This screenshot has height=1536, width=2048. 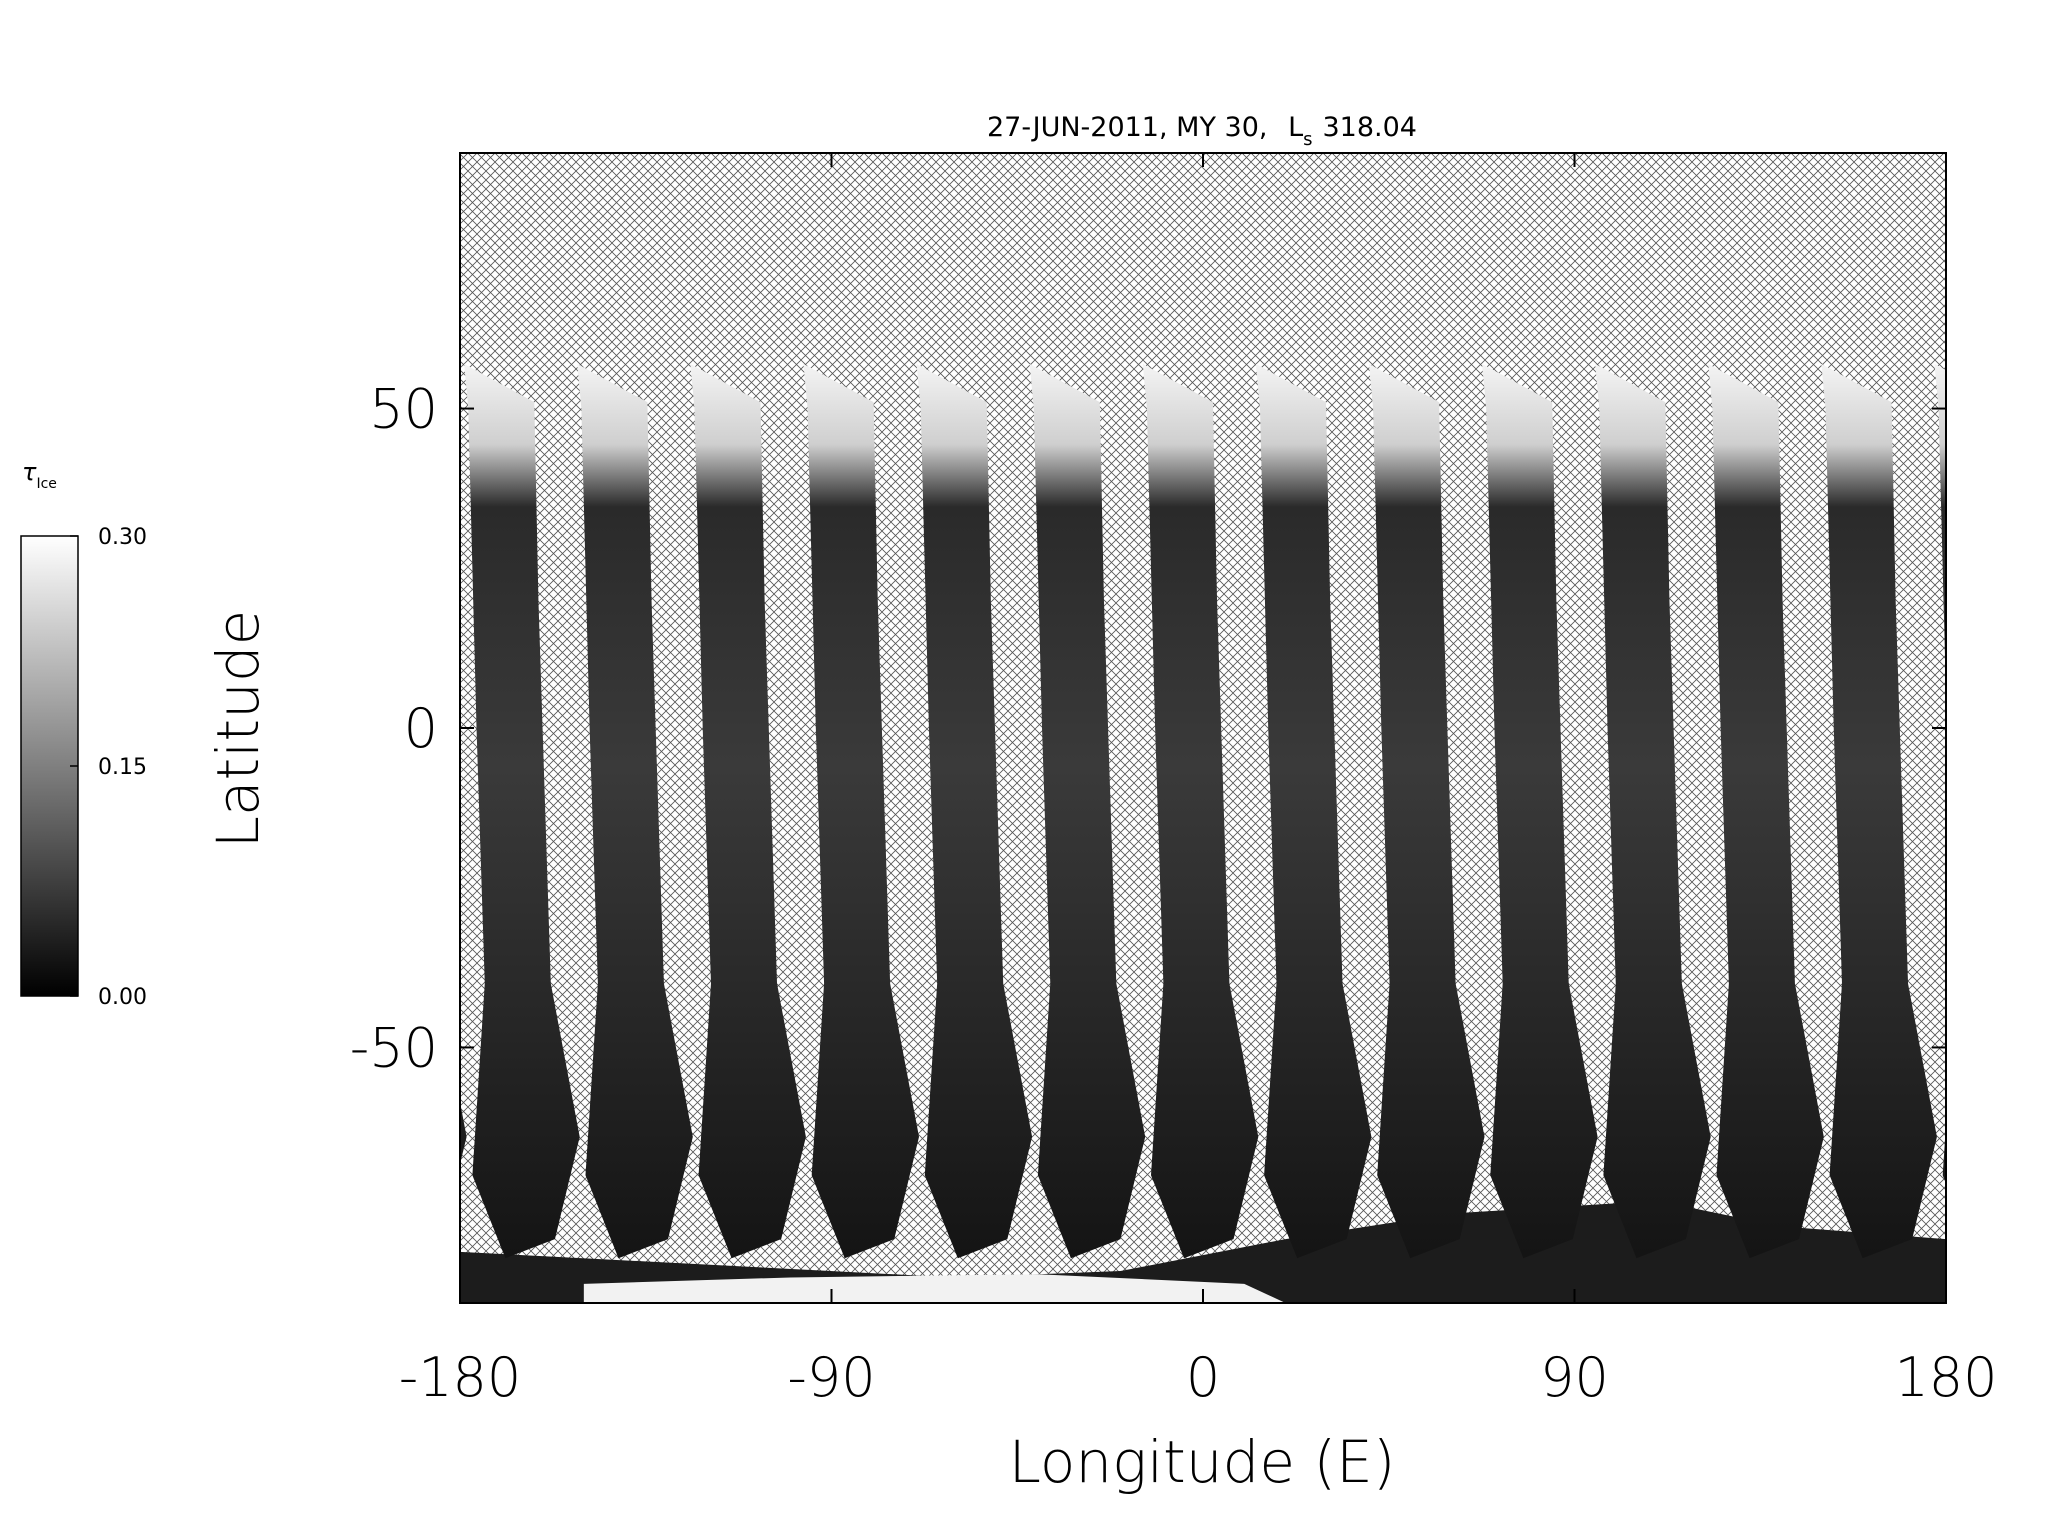 What do you see at coordinates (460, 1377) in the screenshot?
I see `x-tick-label: -180` at bounding box center [460, 1377].